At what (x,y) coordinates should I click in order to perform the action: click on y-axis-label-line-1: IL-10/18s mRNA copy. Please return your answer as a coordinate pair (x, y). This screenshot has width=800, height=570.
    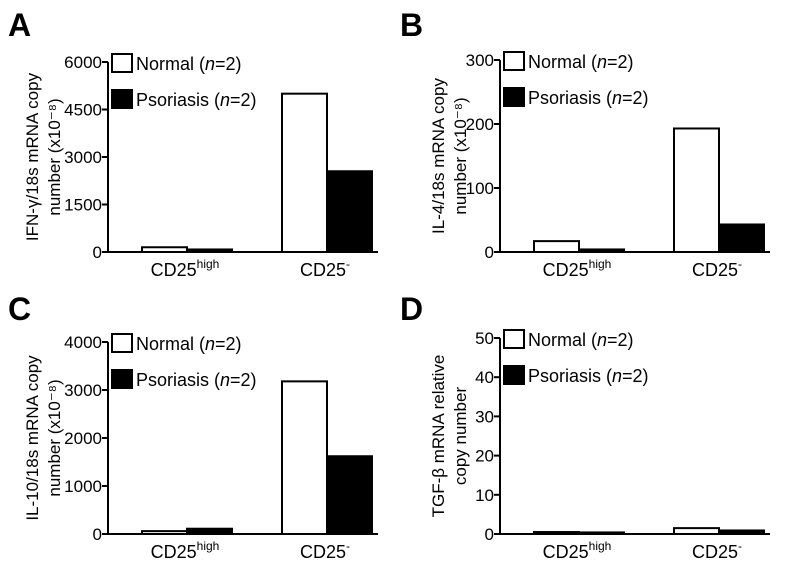
    Looking at the image, I should click on (32, 438).